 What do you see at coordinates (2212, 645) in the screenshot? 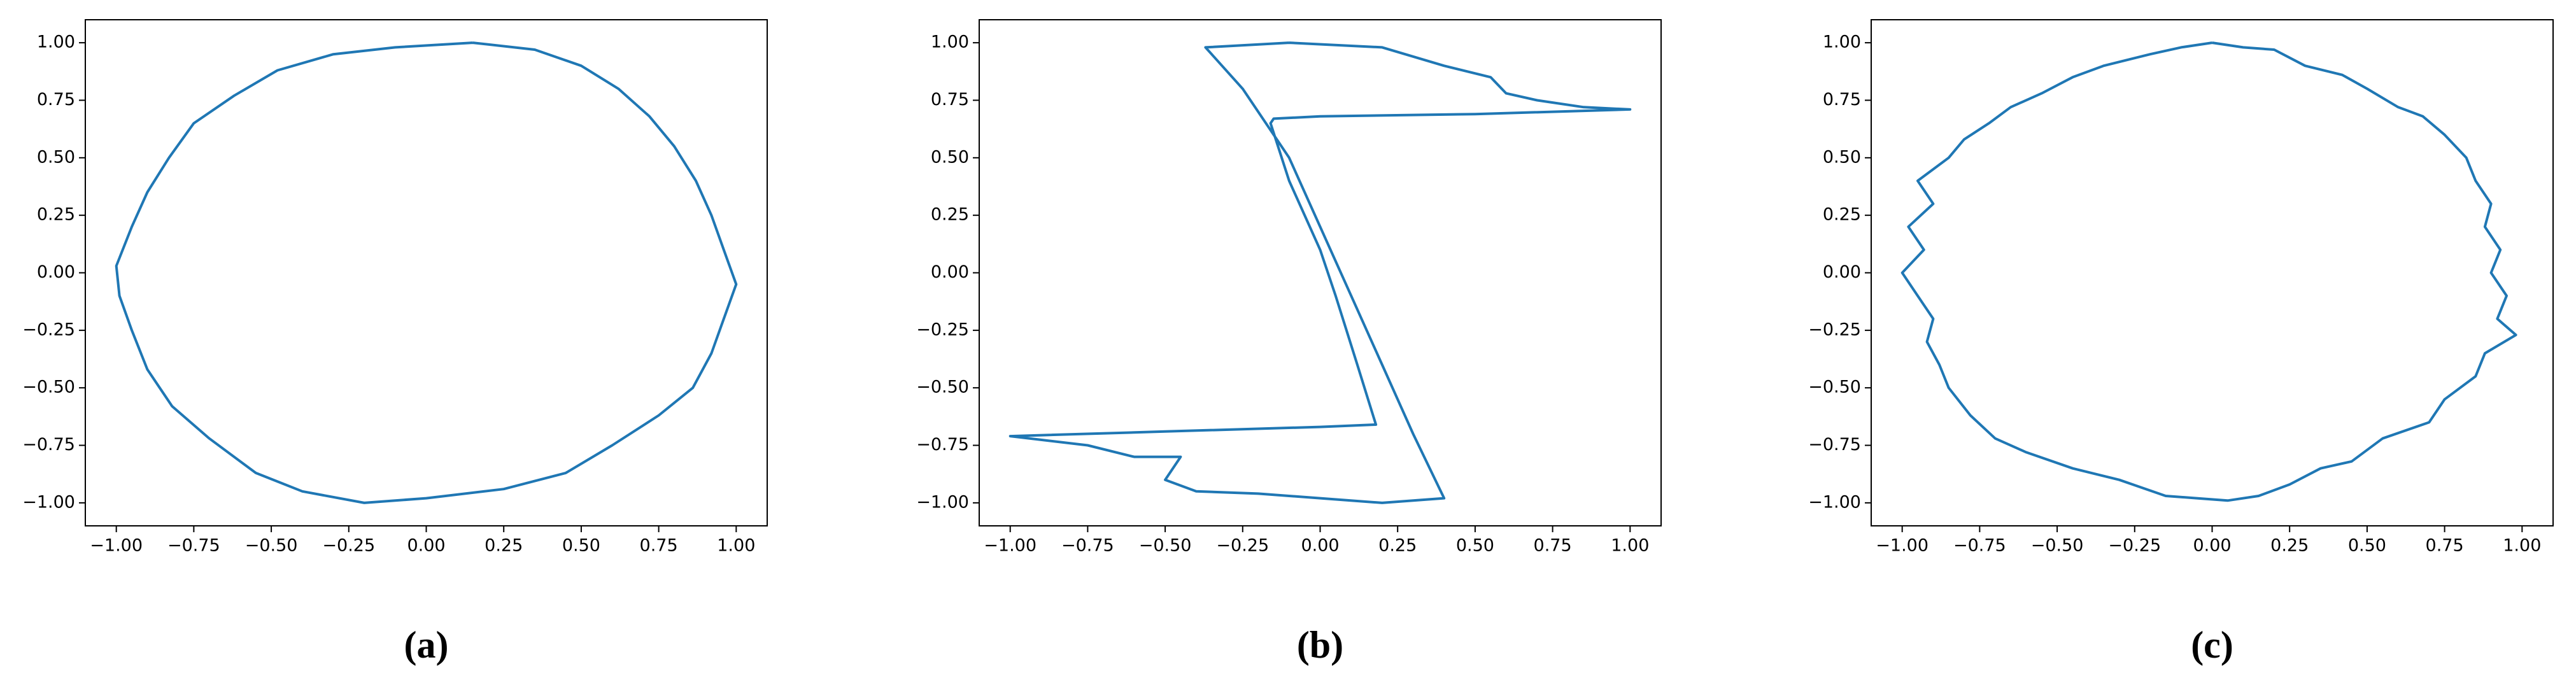
I see `caption: (c)` at bounding box center [2212, 645].